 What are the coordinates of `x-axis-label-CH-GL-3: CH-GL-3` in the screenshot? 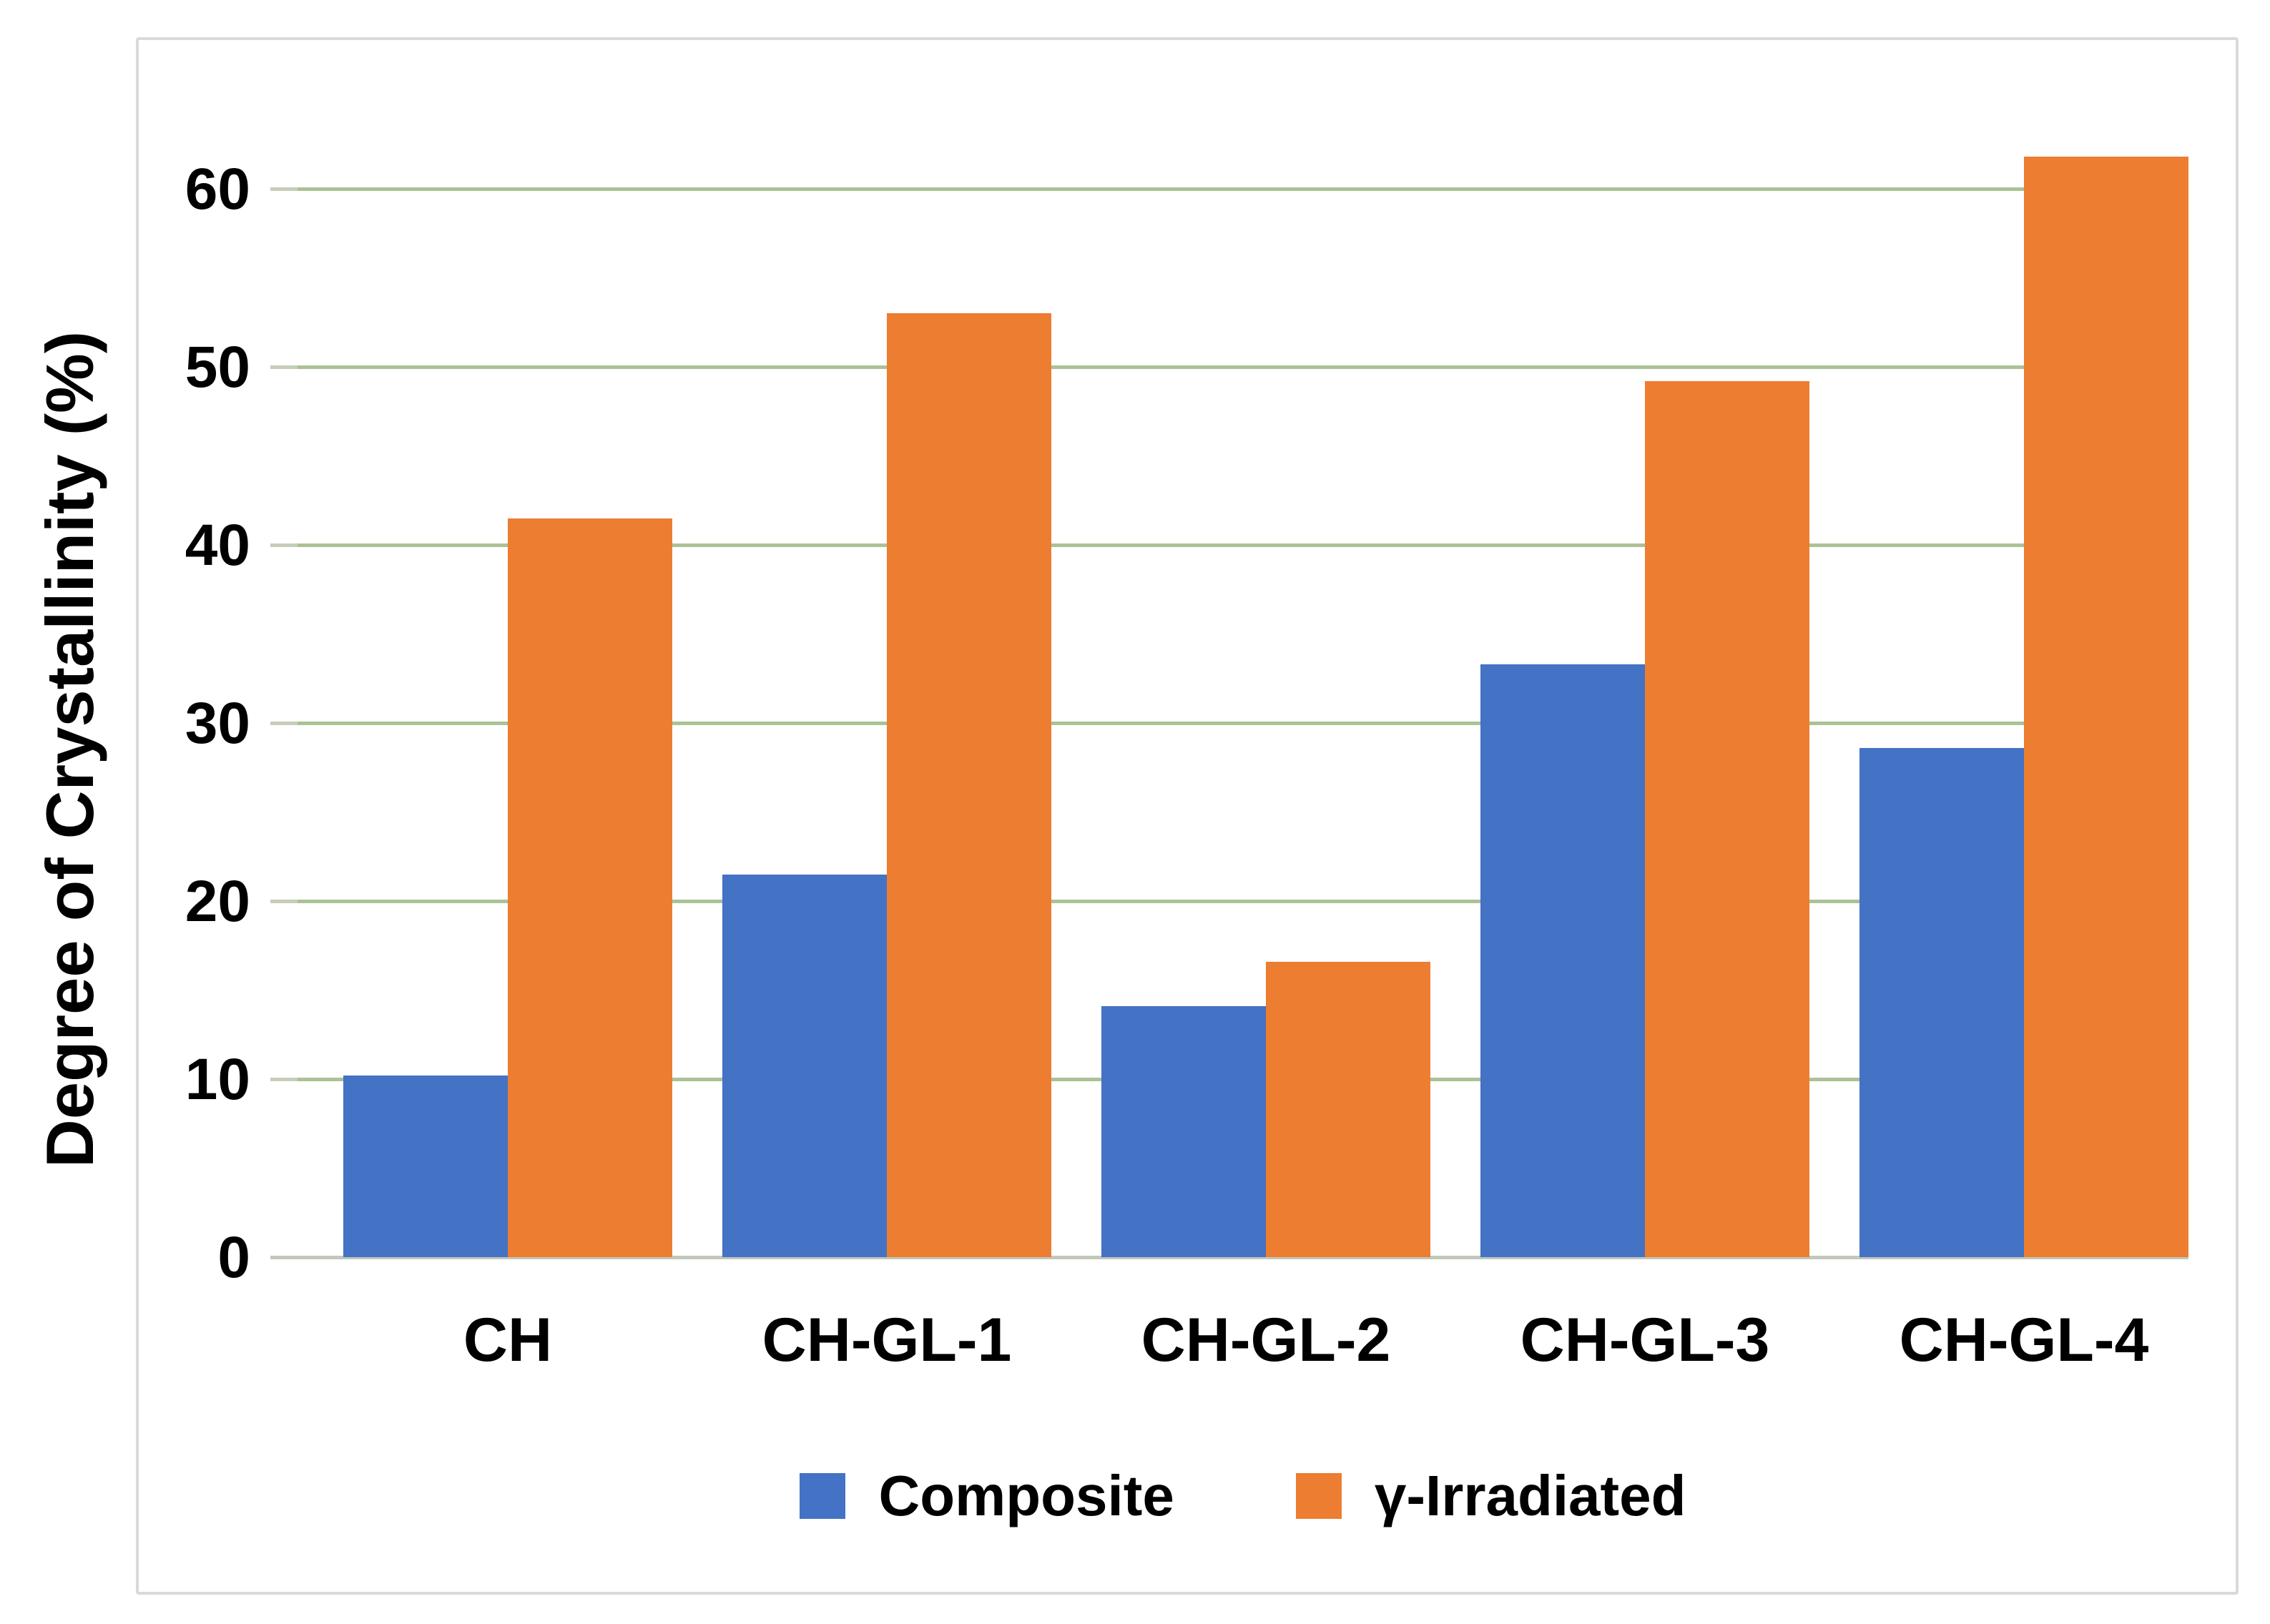 It's located at (1645, 1340).